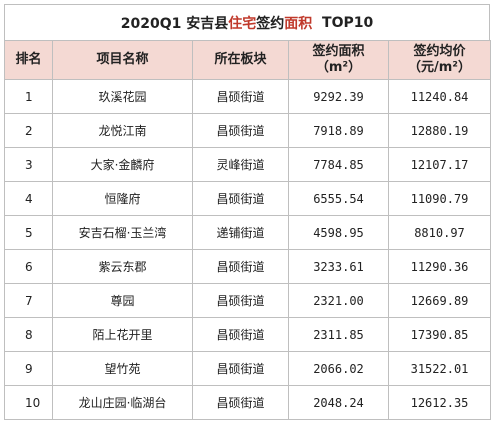 This screenshot has height=422, width=494. What do you see at coordinates (439, 96) in the screenshot?
I see `row-price: 11240.84` at bounding box center [439, 96].